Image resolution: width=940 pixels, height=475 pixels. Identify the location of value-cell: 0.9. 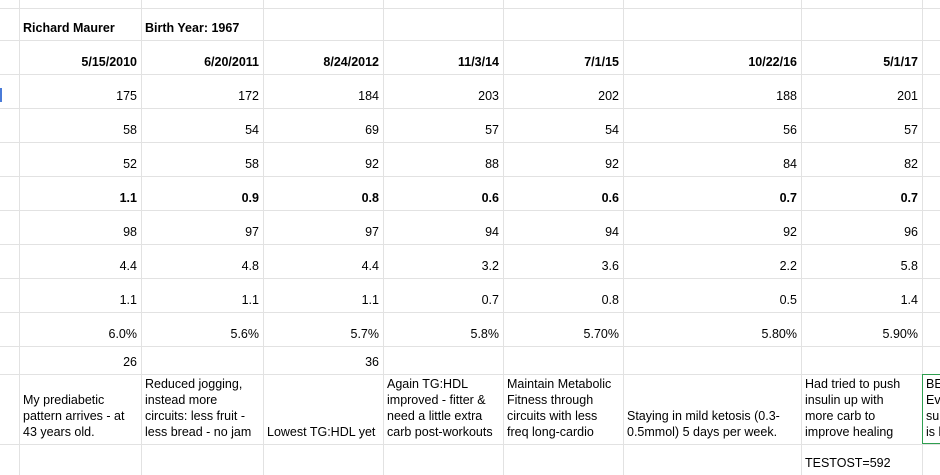
(250, 198).